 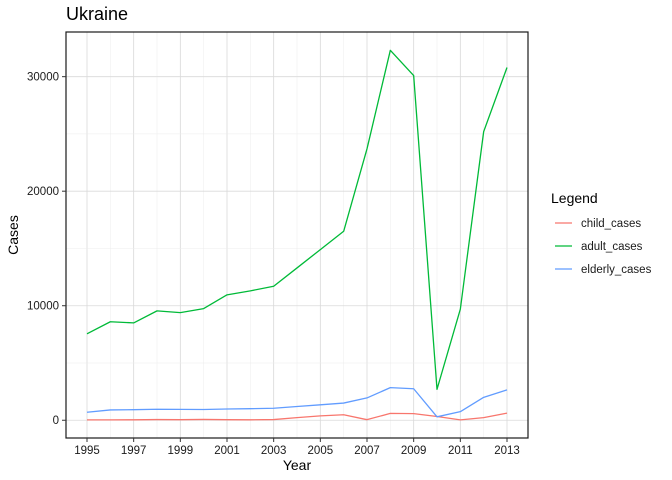 I want to click on x-tick-label: 1997, so click(x=134, y=451).